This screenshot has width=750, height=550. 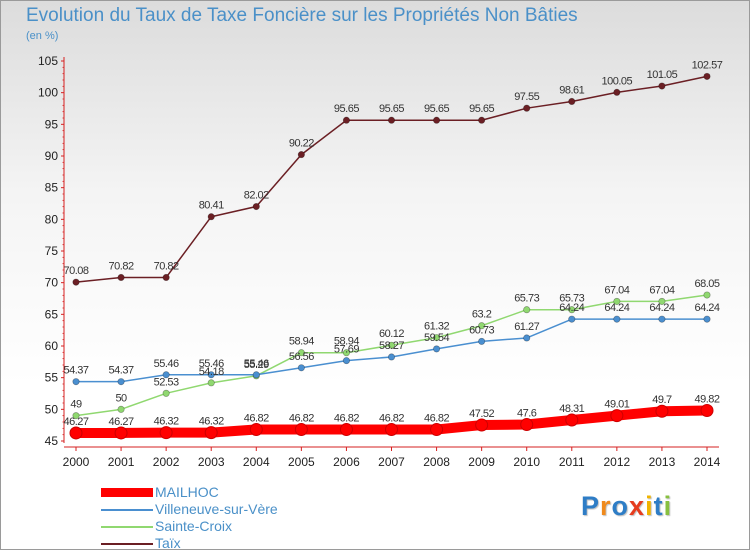 I want to click on x-tick-label: 2012, so click(x=617, y=462).